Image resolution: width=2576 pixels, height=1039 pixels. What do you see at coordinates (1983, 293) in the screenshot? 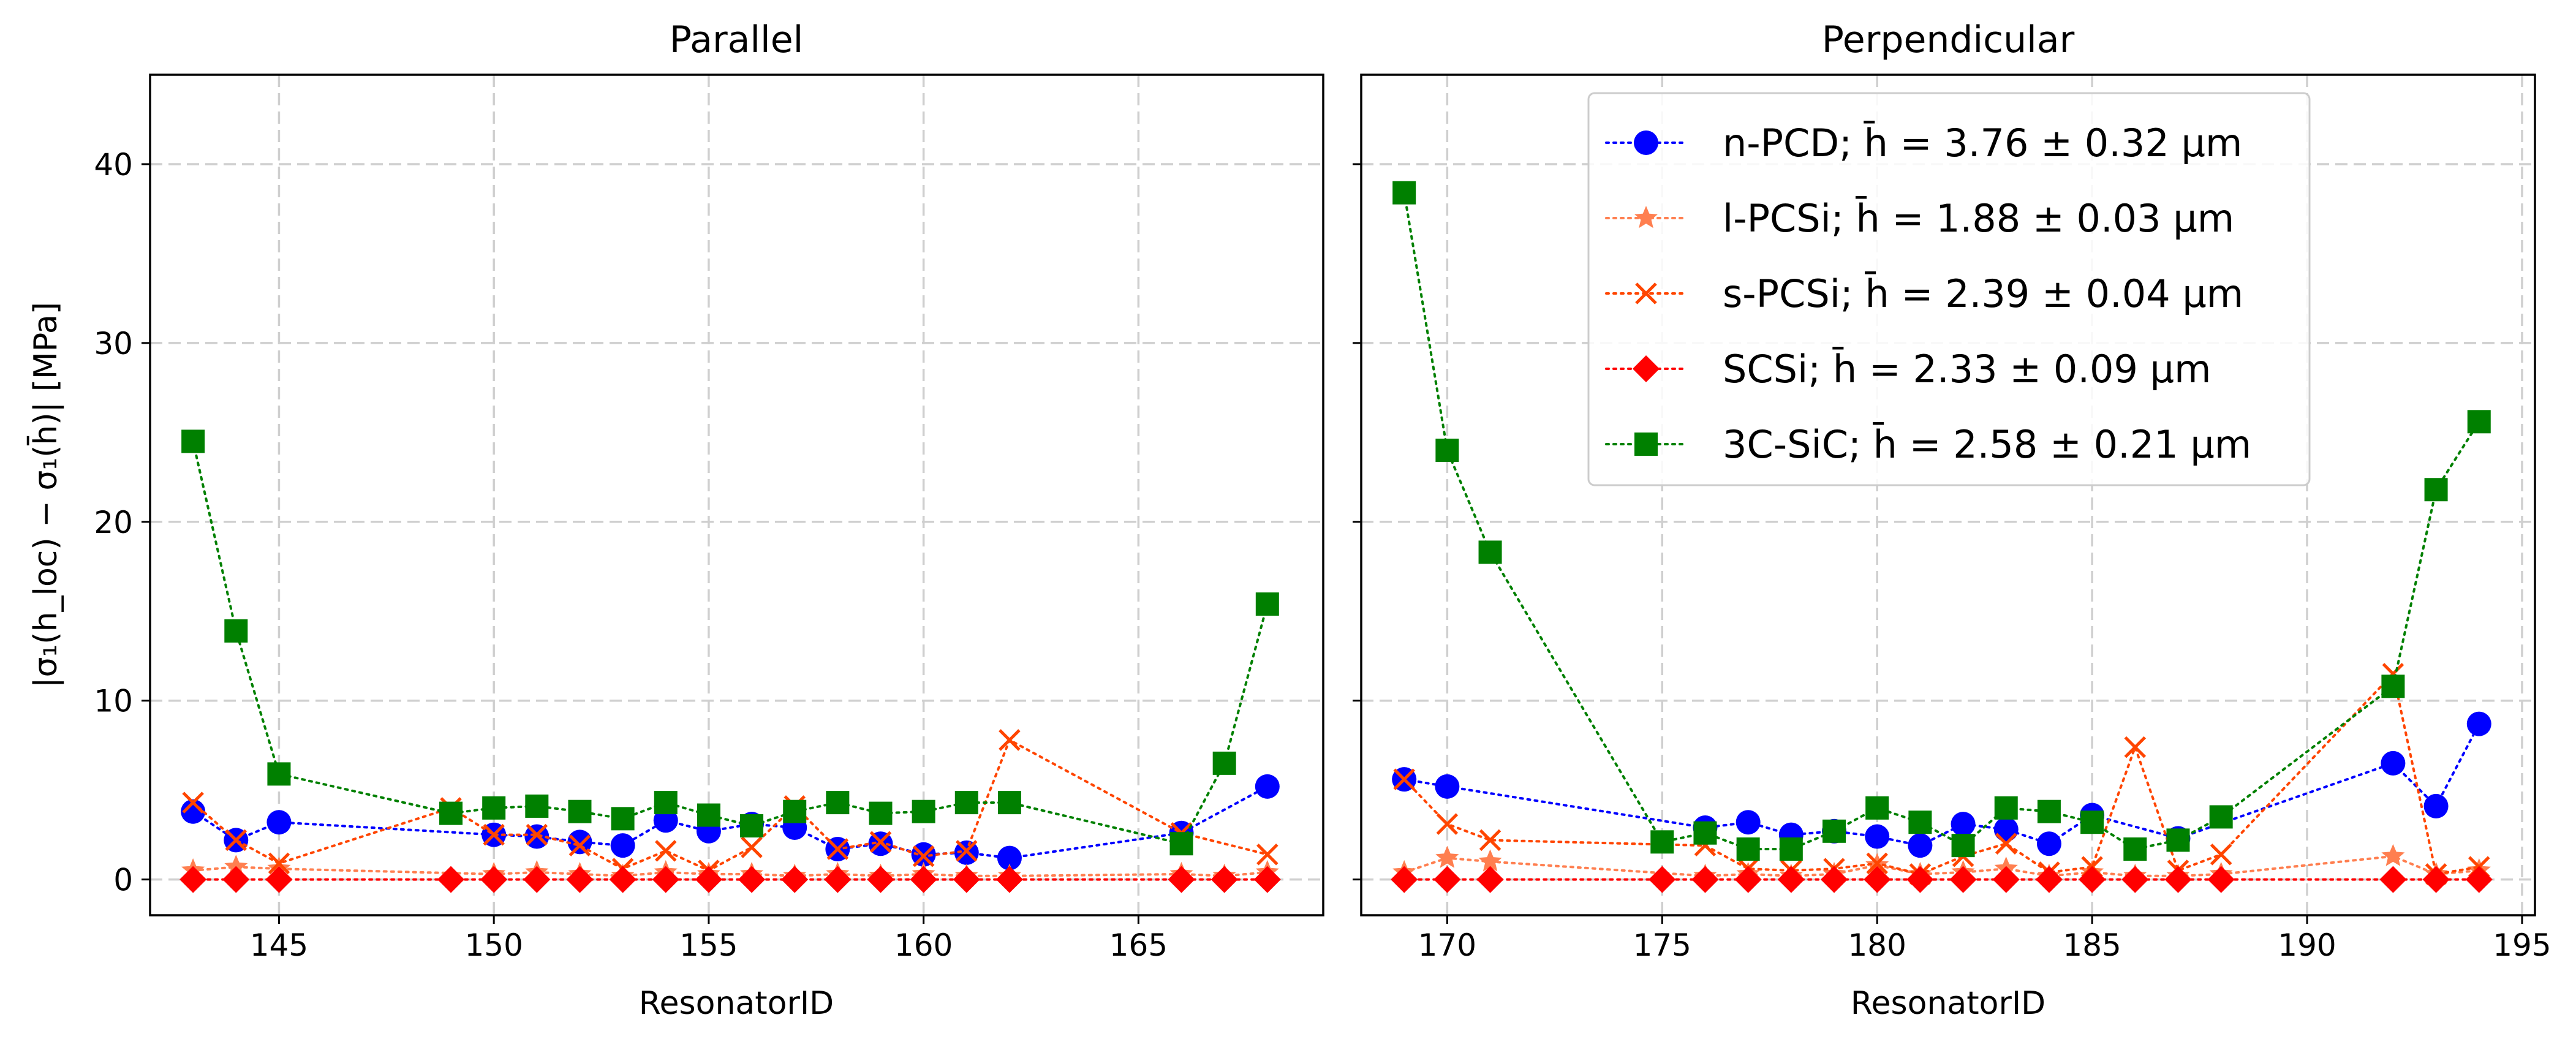
I see `legend-label-s-pcsi: s-PCSi; h̄ = 2.39 ± 0.04 μm` at bounding box center [1983, 293].